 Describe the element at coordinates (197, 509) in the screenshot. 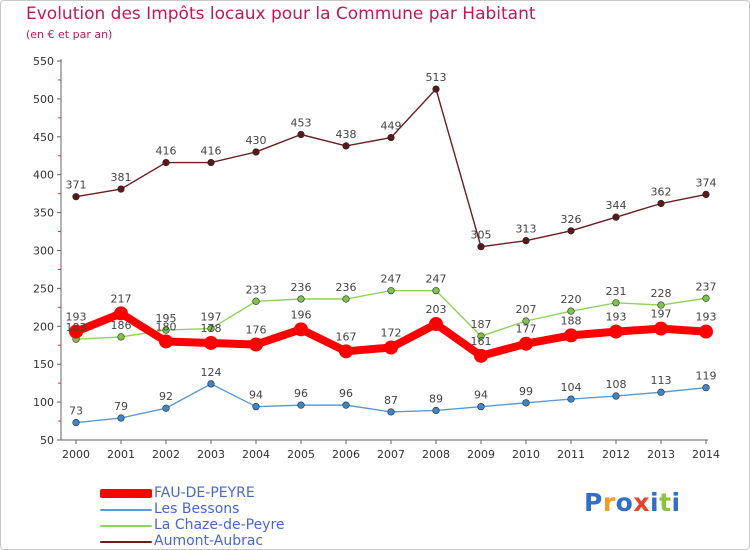

I see `legend-label: Les Bessons` at that location.